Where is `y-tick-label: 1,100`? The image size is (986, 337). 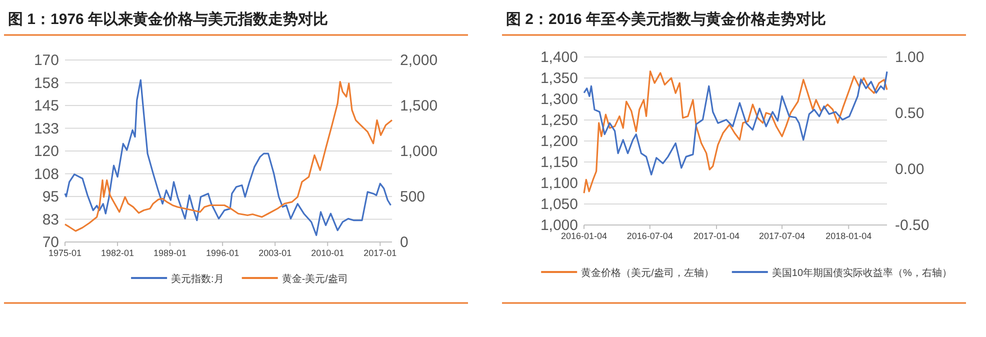
y-tick-label: 1,100 is located at coordinates (559, 183).